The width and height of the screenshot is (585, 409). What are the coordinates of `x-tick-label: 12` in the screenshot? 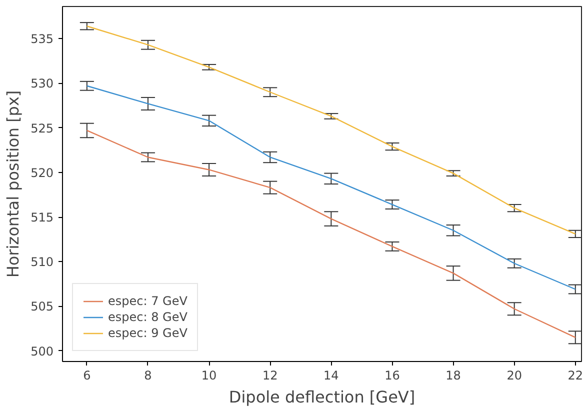 It's located at (270, 375).